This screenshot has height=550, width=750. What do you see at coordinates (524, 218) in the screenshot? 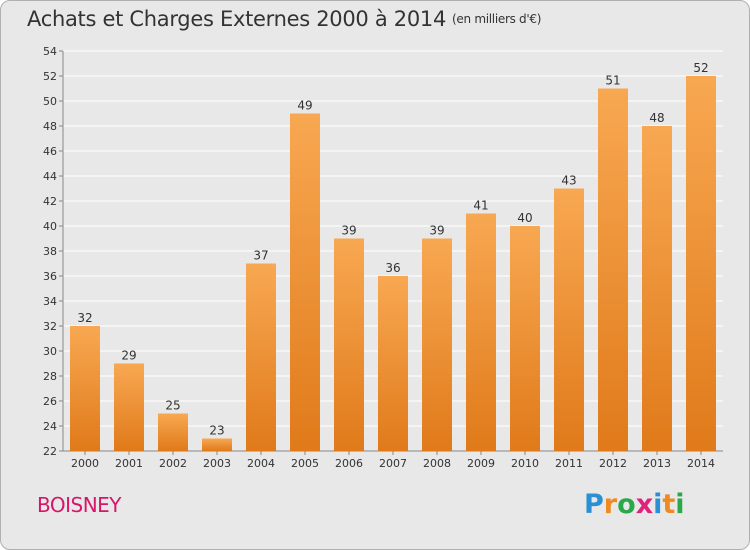
I see `data-label: 40` at bounding box center [524, 218].